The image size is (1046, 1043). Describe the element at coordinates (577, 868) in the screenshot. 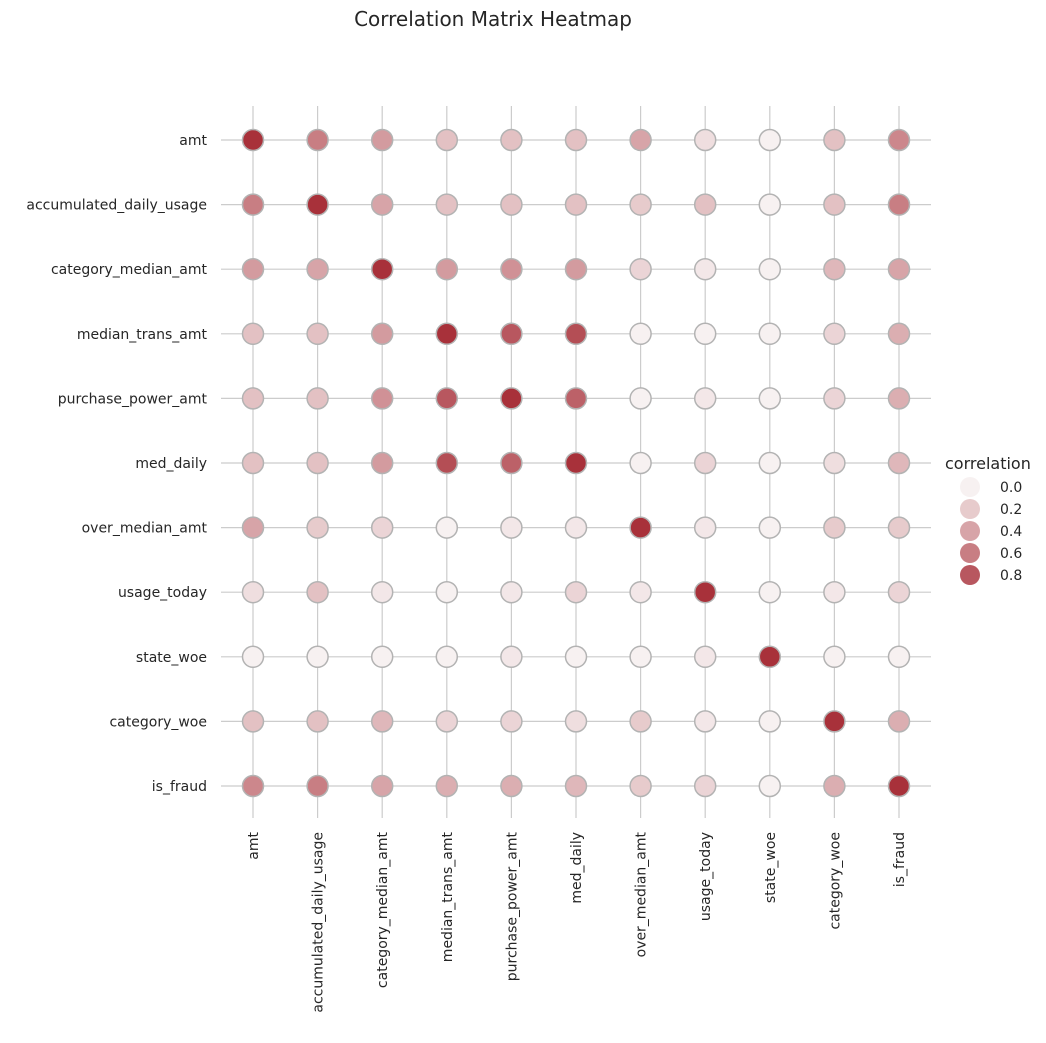

I see `x-tick-label: med_daily` at that location.